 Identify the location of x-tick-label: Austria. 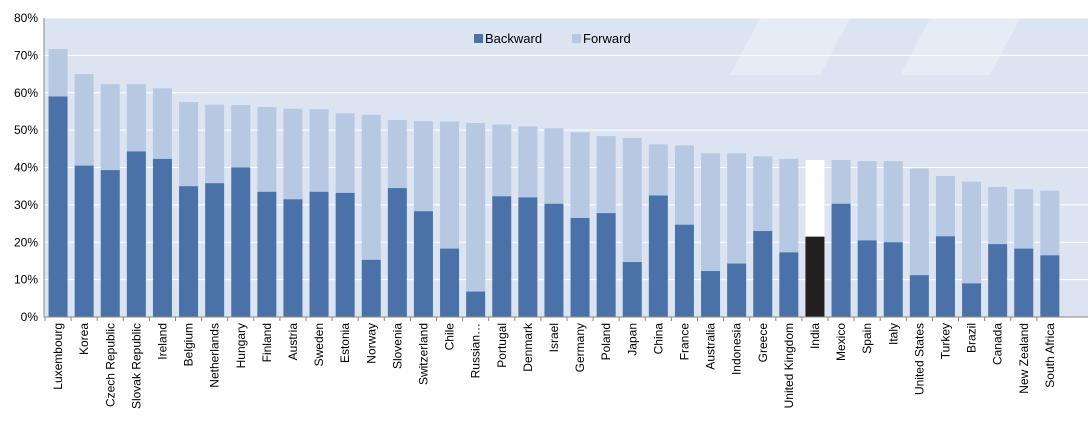
(293, 342).